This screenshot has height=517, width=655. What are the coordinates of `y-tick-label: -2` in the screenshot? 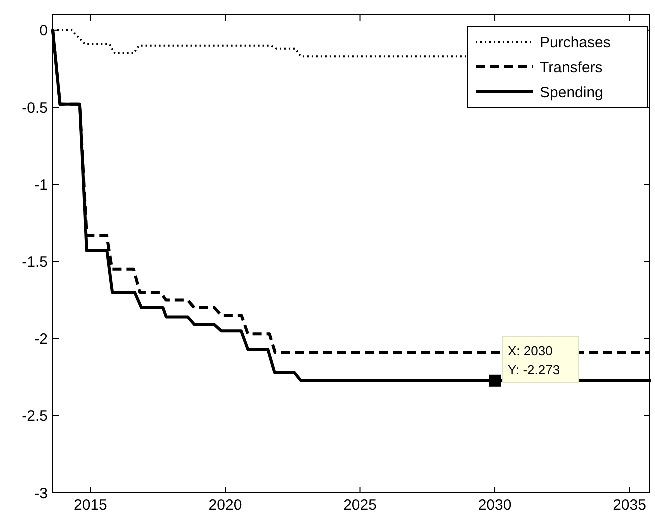 It's located at (41, 339).